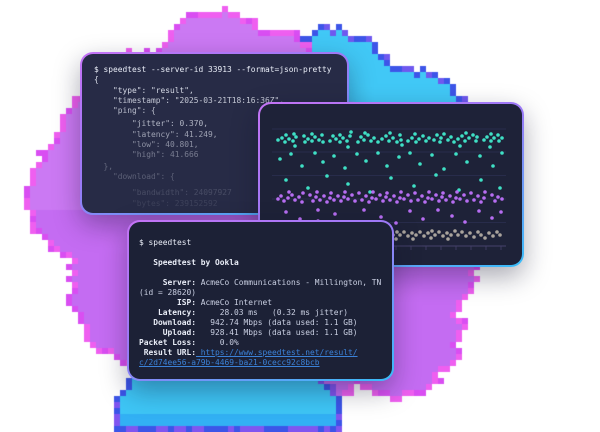 Image resolution: width=600 pixels, height=432 pixels. I want to click on terminal-json-line: {, so click(96, 80).